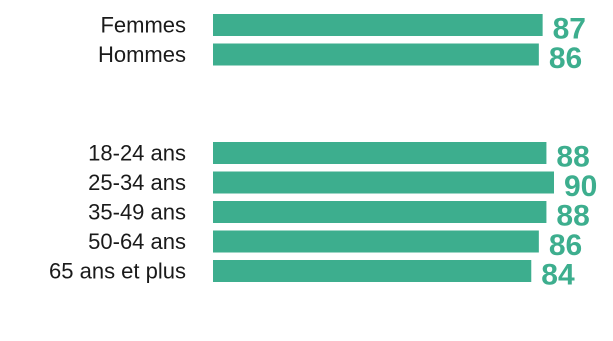 The image size is (613, 341). Describe the element at coordinates (380, 212) in the screenshot. I see `bar-35-49-ans` at that location.